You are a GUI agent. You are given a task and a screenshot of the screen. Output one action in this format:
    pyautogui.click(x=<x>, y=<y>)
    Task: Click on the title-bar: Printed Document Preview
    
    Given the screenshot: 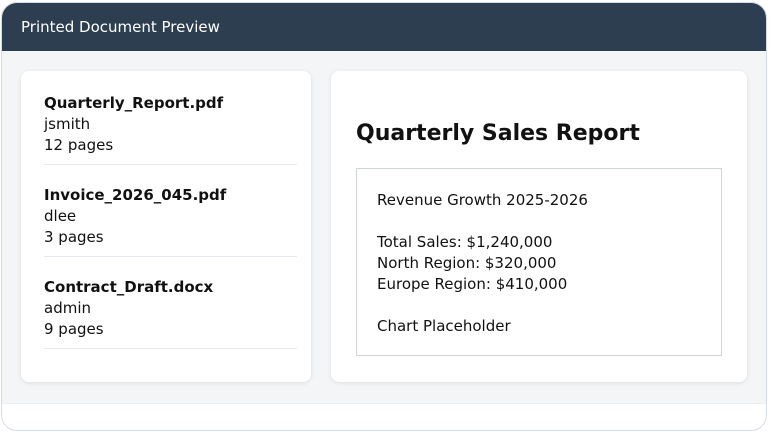 What is the action you would take?
    pyautogui.click(x=384, y=27)
    